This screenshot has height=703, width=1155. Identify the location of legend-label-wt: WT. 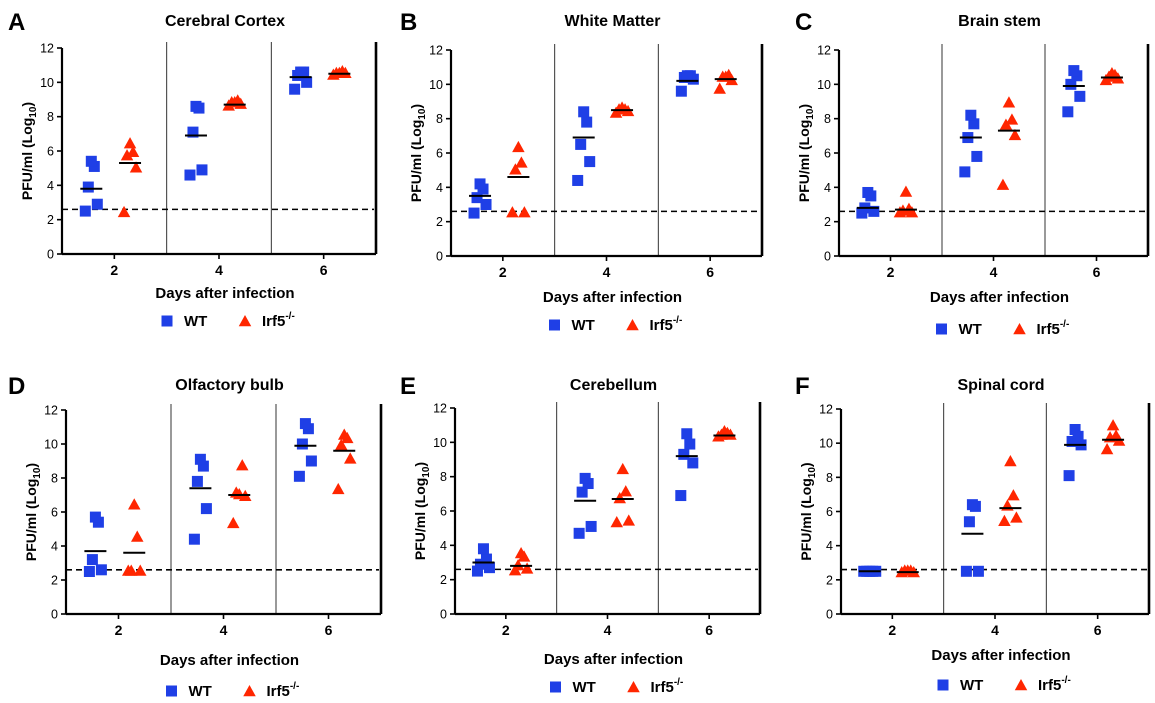
(200, 691).